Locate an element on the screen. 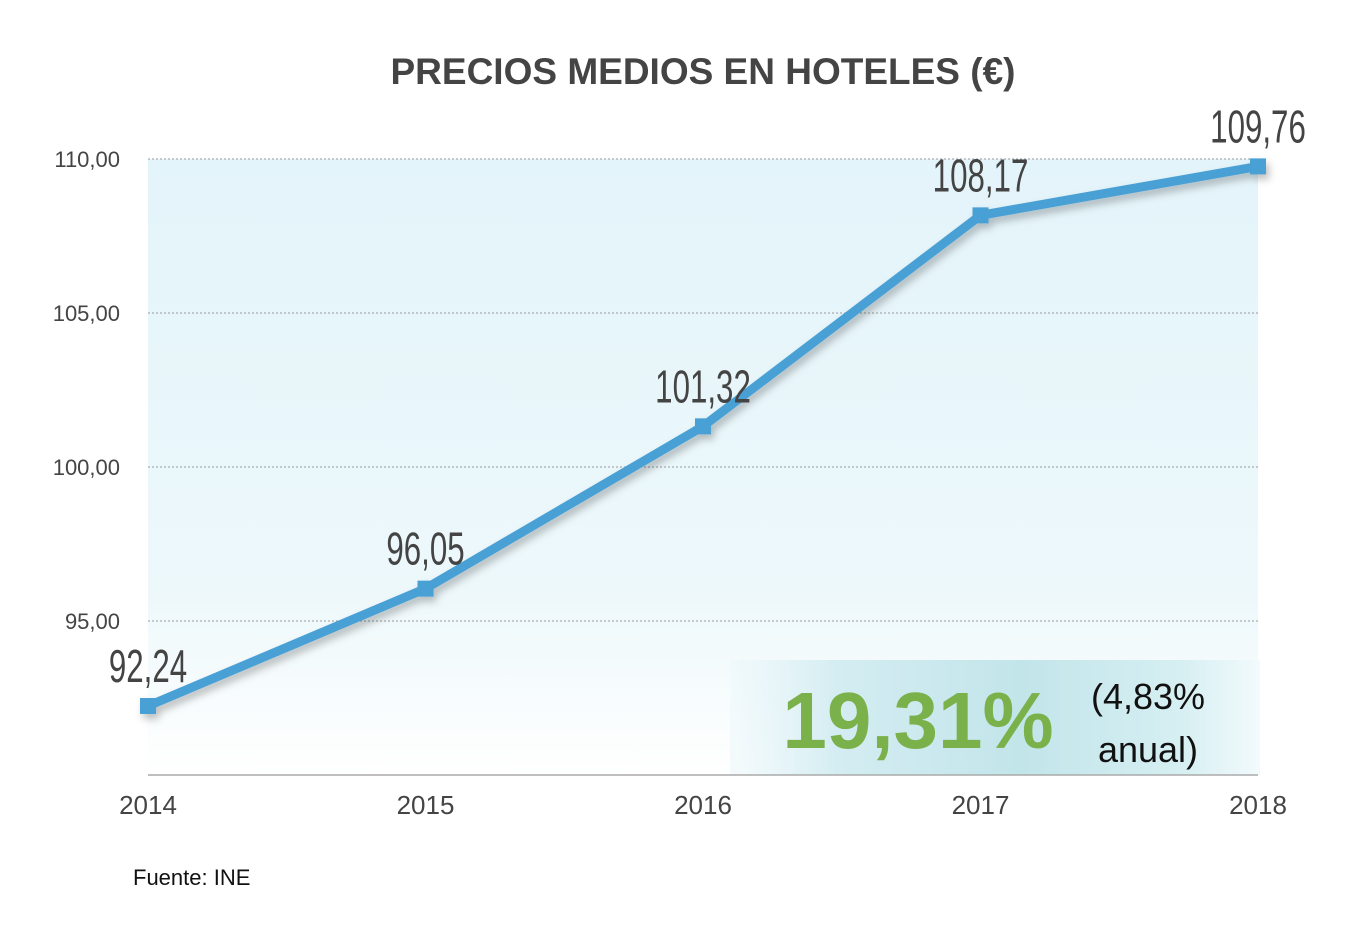  y-tick-label: 105,00 is located at coordinates (86, 313).